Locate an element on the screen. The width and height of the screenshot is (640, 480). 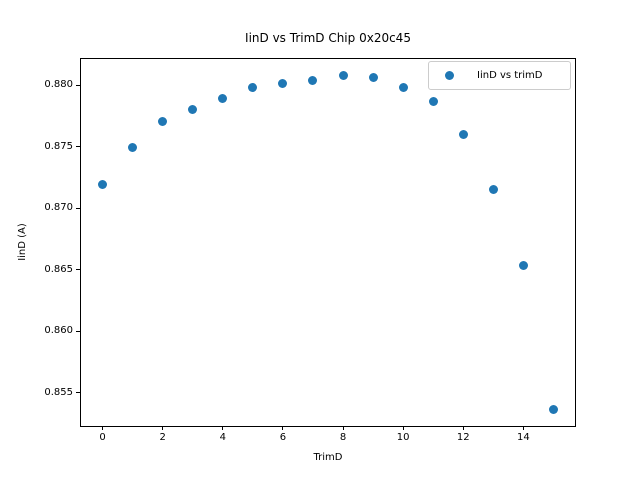
x-tick-label: 6 is located at coordinates (283, 437).